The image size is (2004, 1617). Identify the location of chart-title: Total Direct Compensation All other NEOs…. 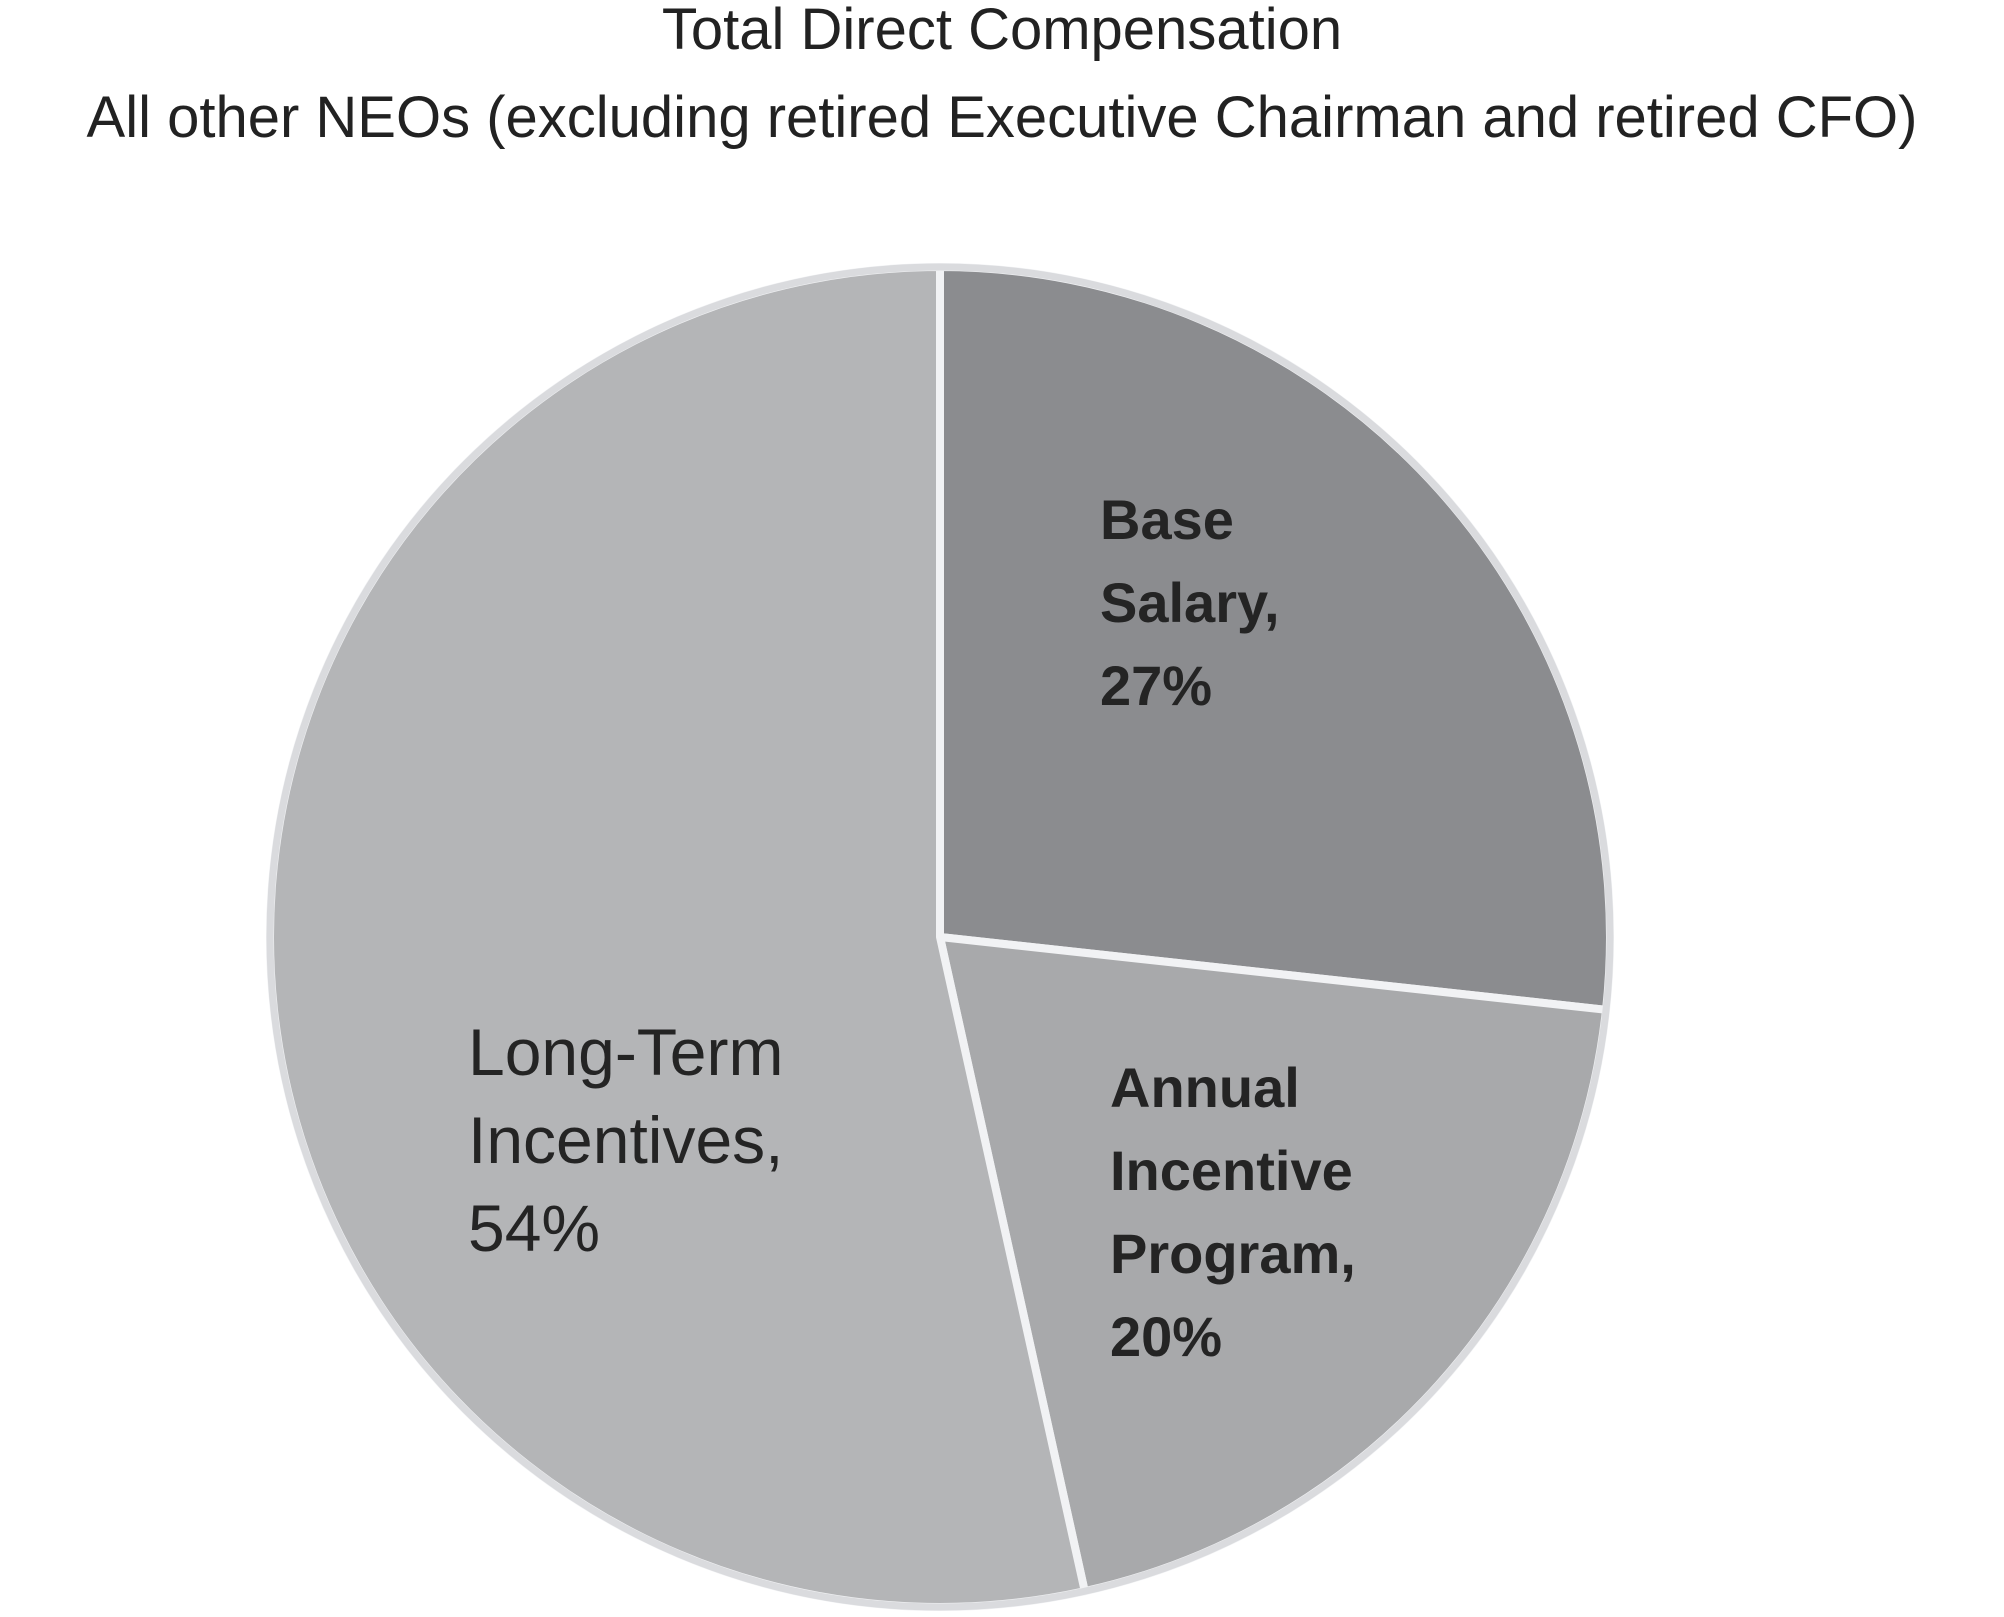
(1002, 81).